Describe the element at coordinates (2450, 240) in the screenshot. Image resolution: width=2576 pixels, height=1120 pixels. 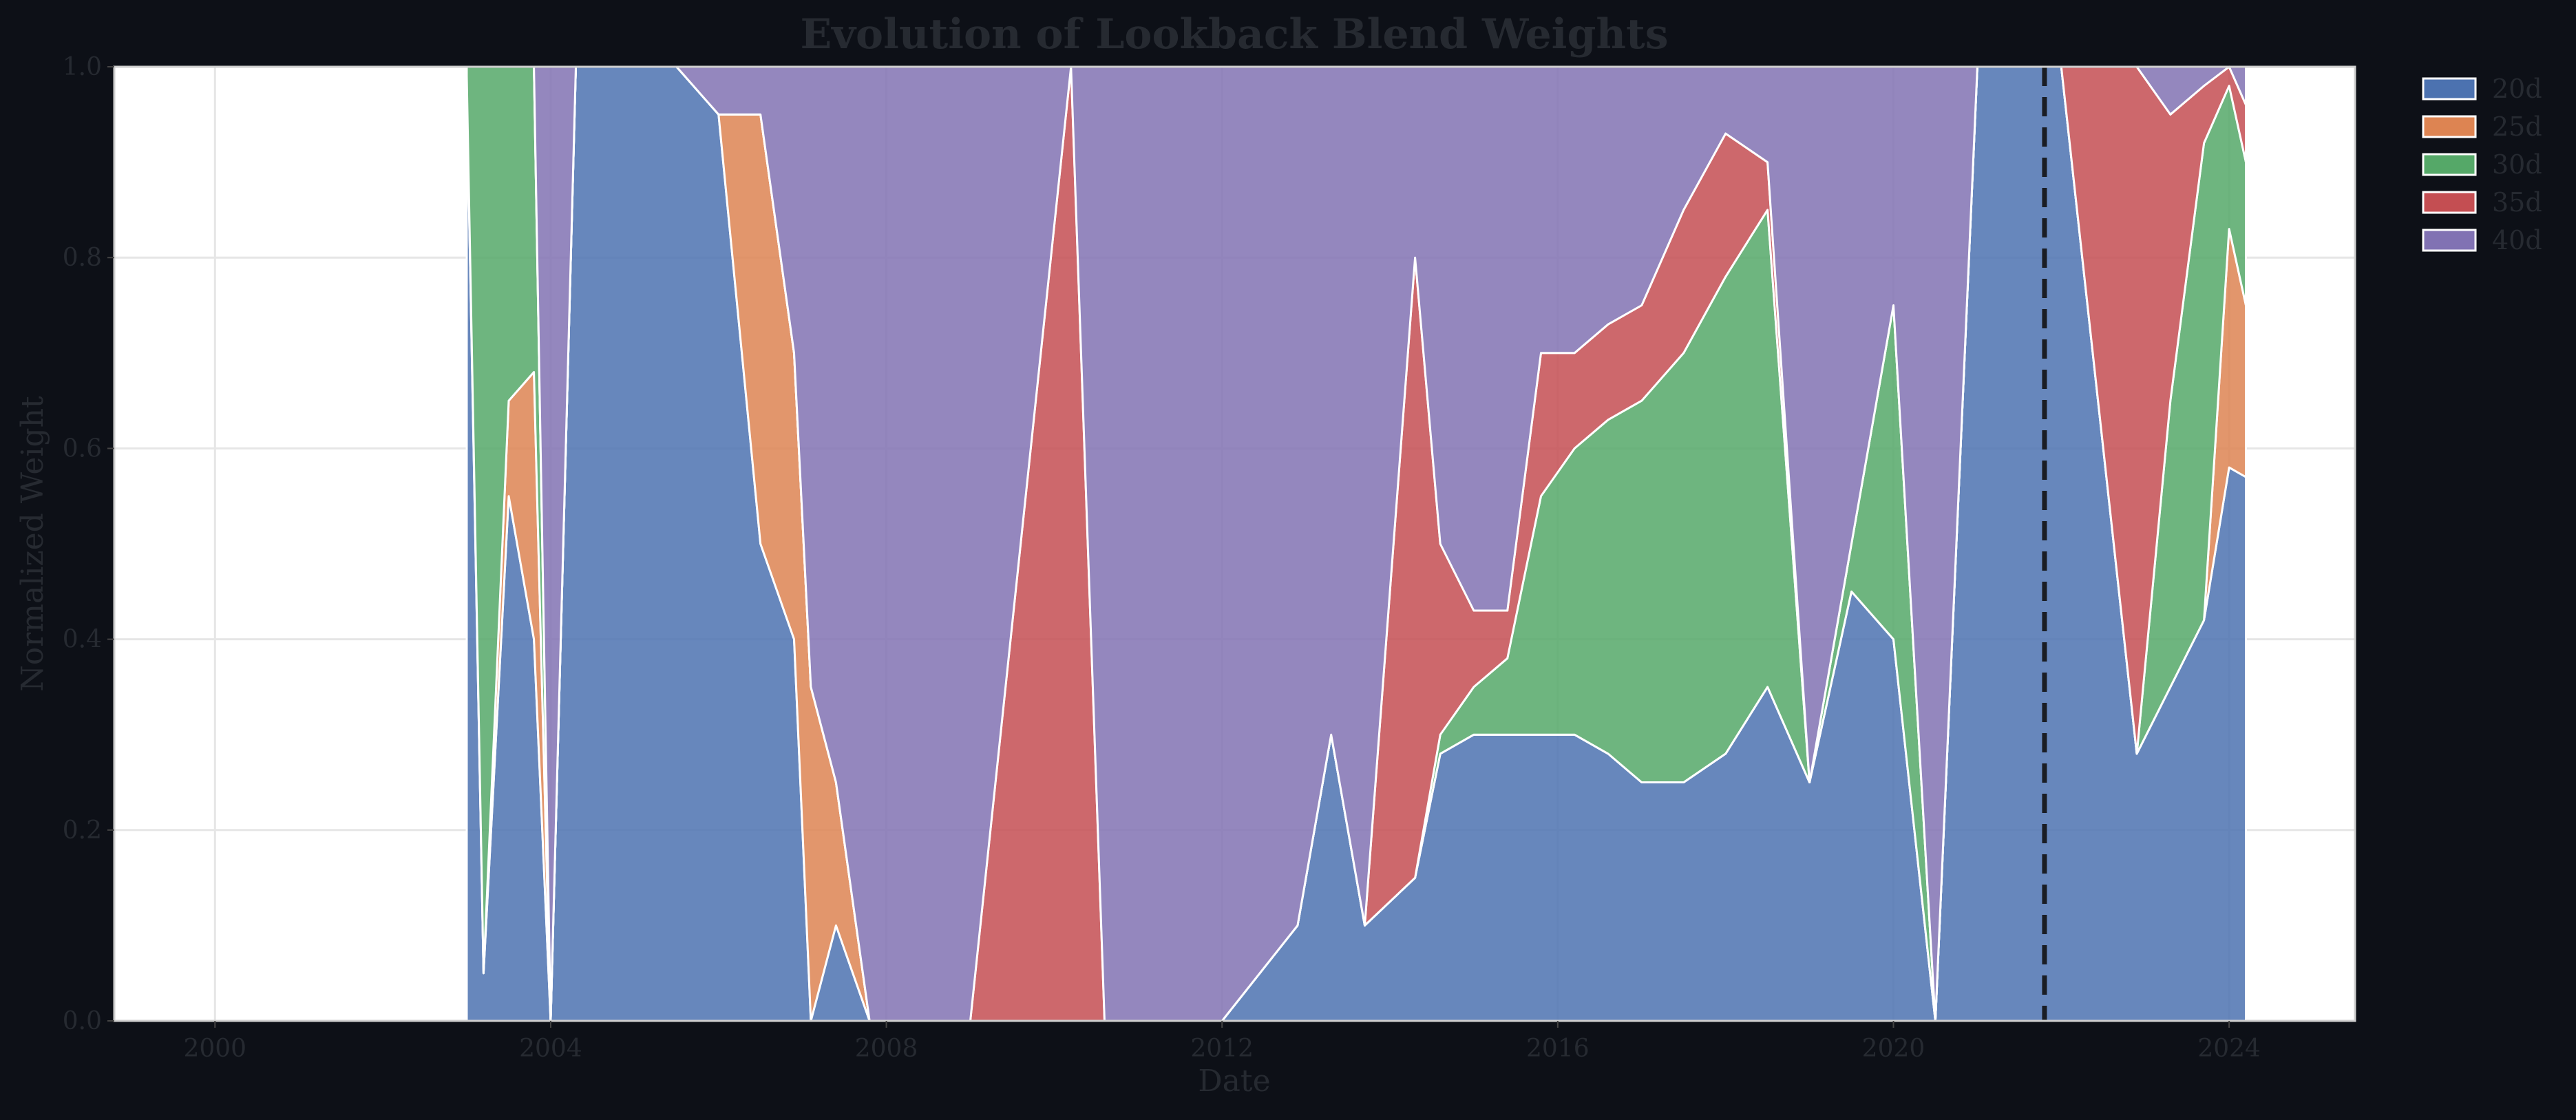
I see `legend-swatch-40d` at that location.